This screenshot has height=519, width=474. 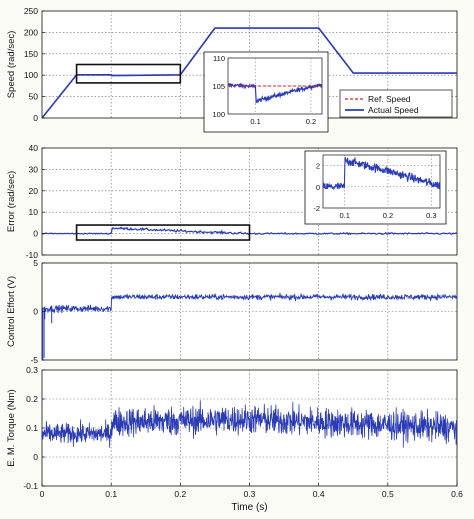 What do you see at coordinates (316, 208) in the screenshot?
I see `inset-y-tick-label: -2` at bounding box center [316, 208].